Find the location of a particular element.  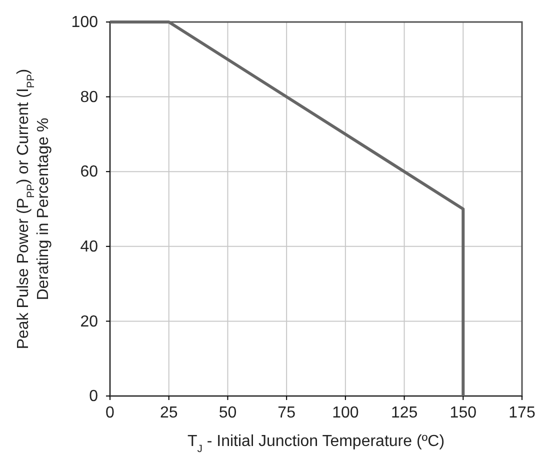

y-tick-label: 80 is located at coordinates (89, 97).